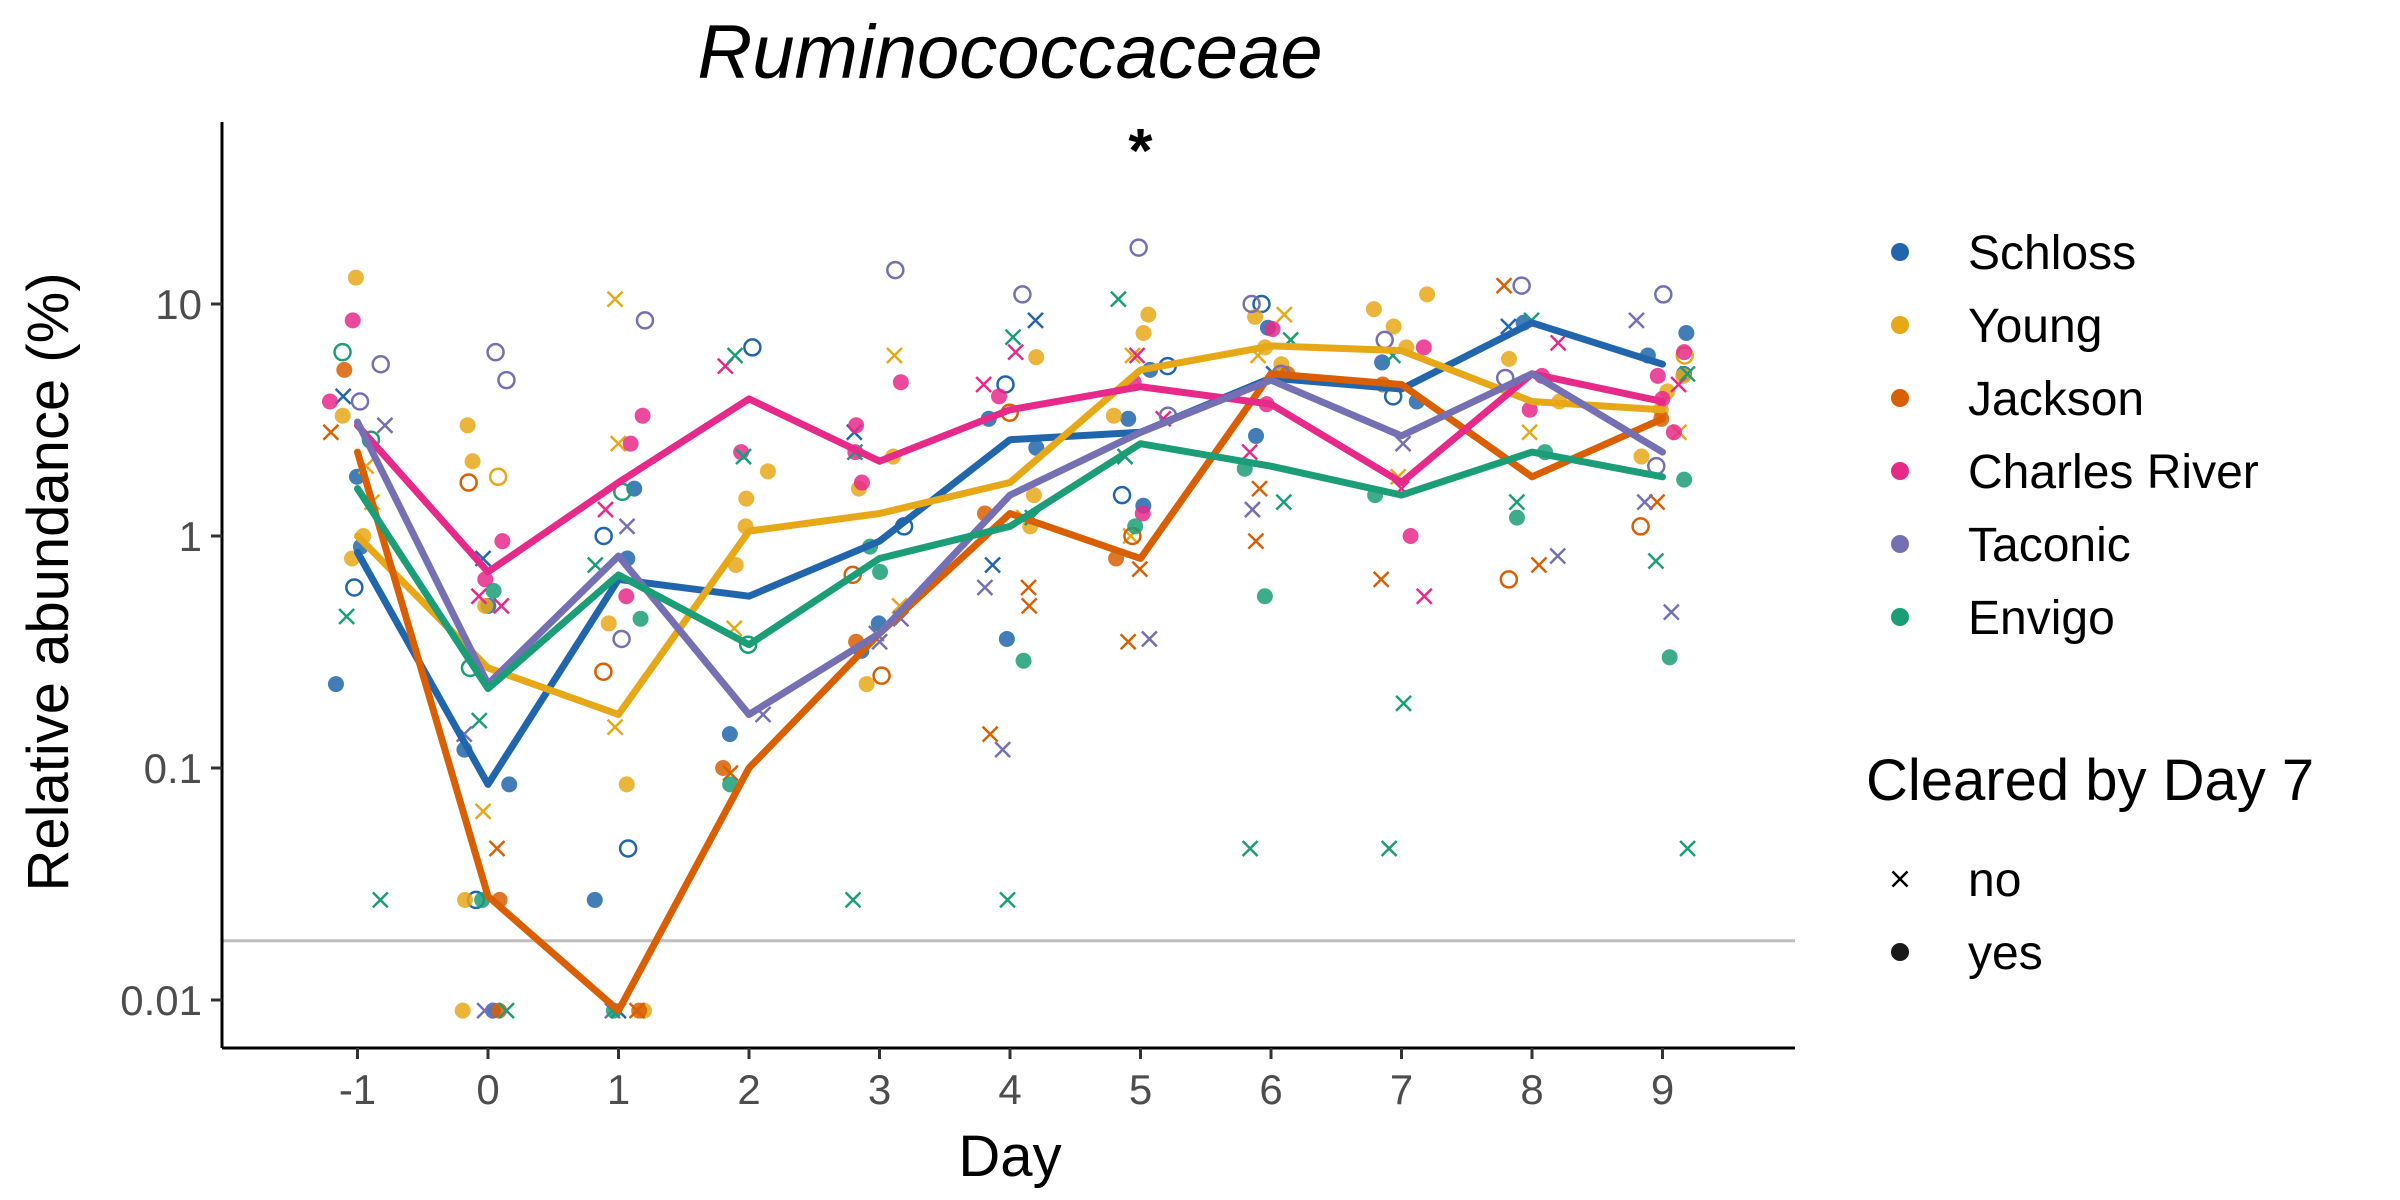 Image resolution: width=2400 pixels, height=1200 pixels. What do you see at coordinates (1900, 252) in the screenshot?
I see `legend-key-schloss` at bounding box center [1900, 252].